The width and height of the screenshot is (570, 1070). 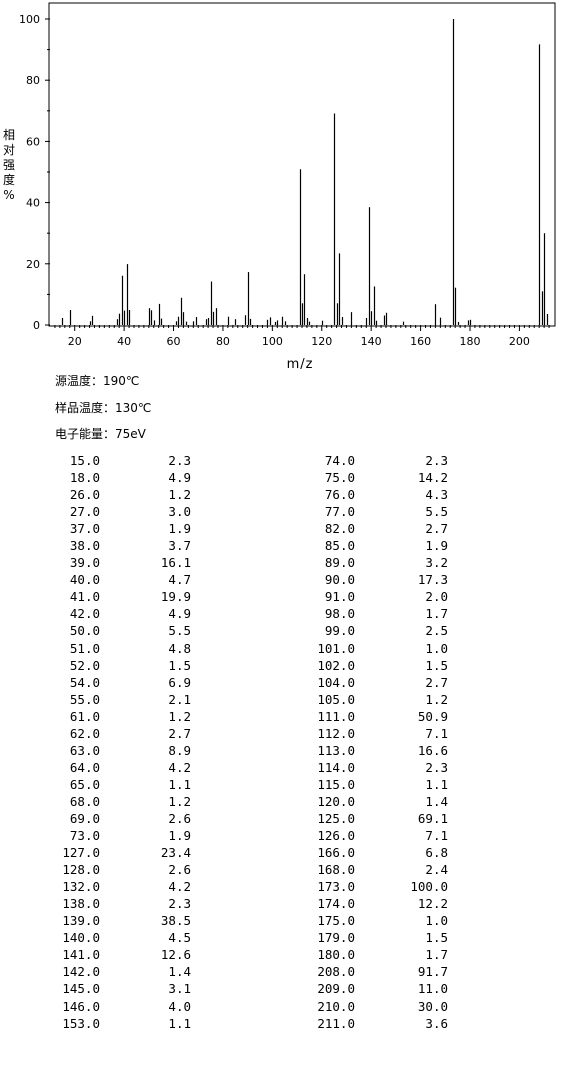 What do you see at coordinates (339, 597) in the screenshot?
I see `mz-cell: 91.0` at bounding box center [339, 597].